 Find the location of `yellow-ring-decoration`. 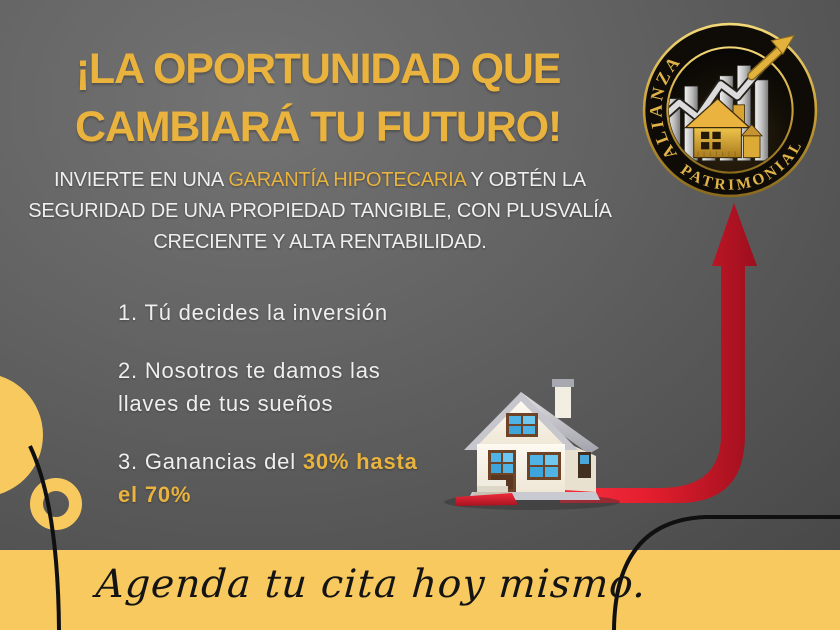

yellow-ring-decoration is located at coordinates (56, 504).